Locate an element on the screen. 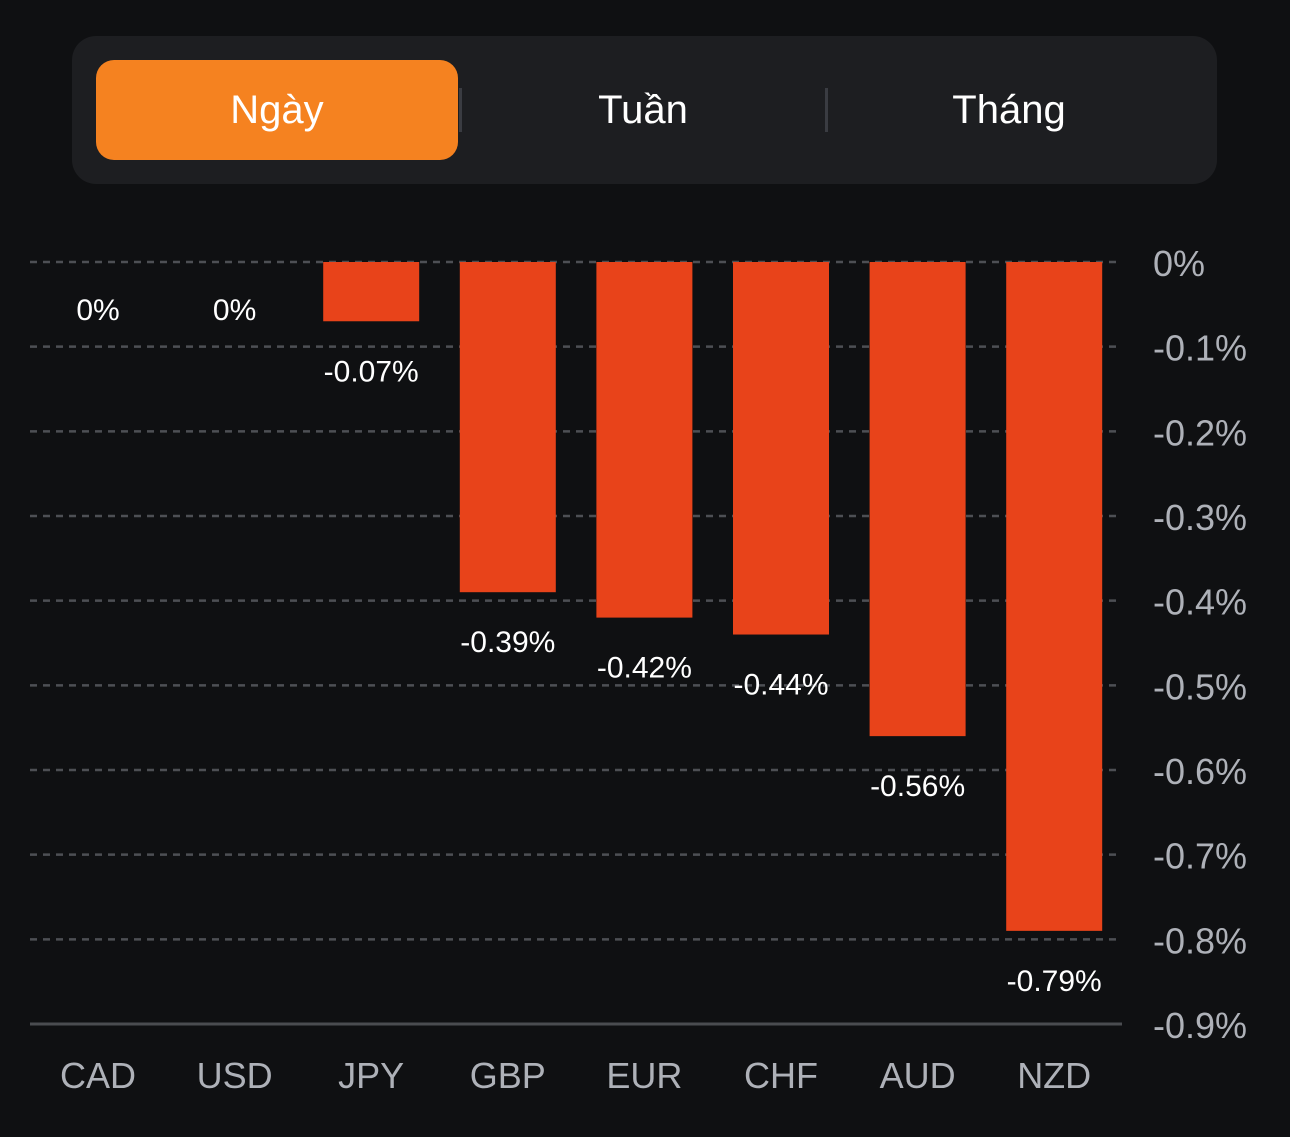  tab-month: Tháng is located at coordinates (1009, 109).